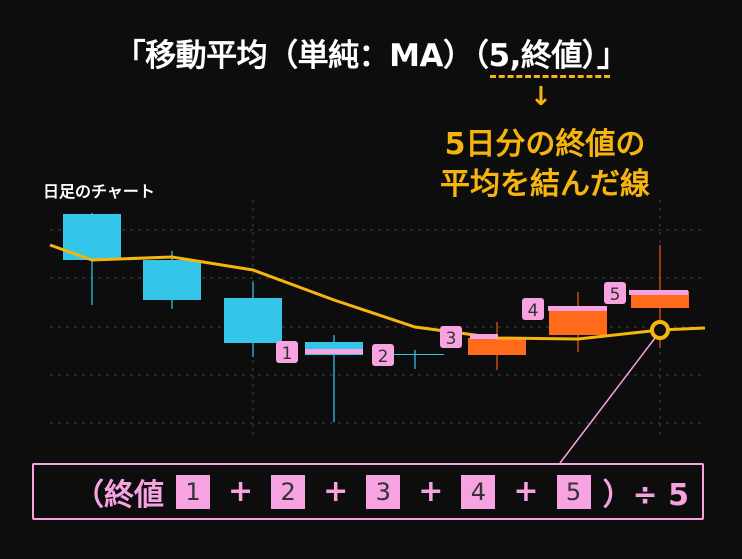 Image resolution: width=742 pixels, height=559 pixels. I want to click on annotation-line-1: 5日分の終値の, so click(545, 144).